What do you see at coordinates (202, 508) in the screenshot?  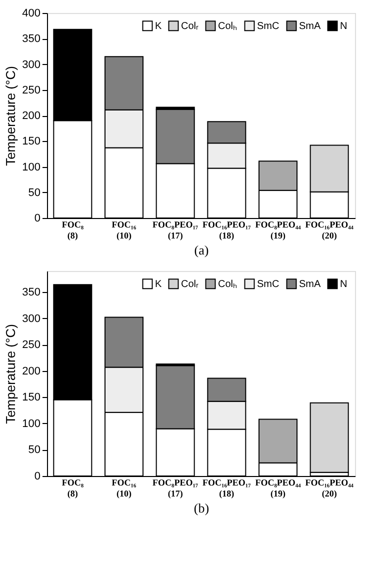 I see `x-axis-title: (b)` at bounding box center [202, 508].